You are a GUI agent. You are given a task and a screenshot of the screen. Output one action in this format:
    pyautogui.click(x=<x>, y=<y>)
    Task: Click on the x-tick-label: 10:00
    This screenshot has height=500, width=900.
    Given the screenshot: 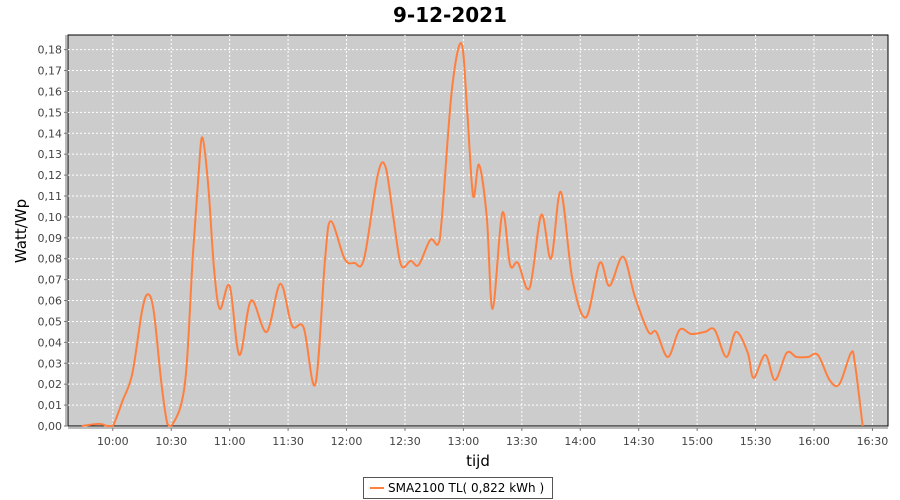 What is the action you would take?
    pyautogui.click(x=113, y=441)
    